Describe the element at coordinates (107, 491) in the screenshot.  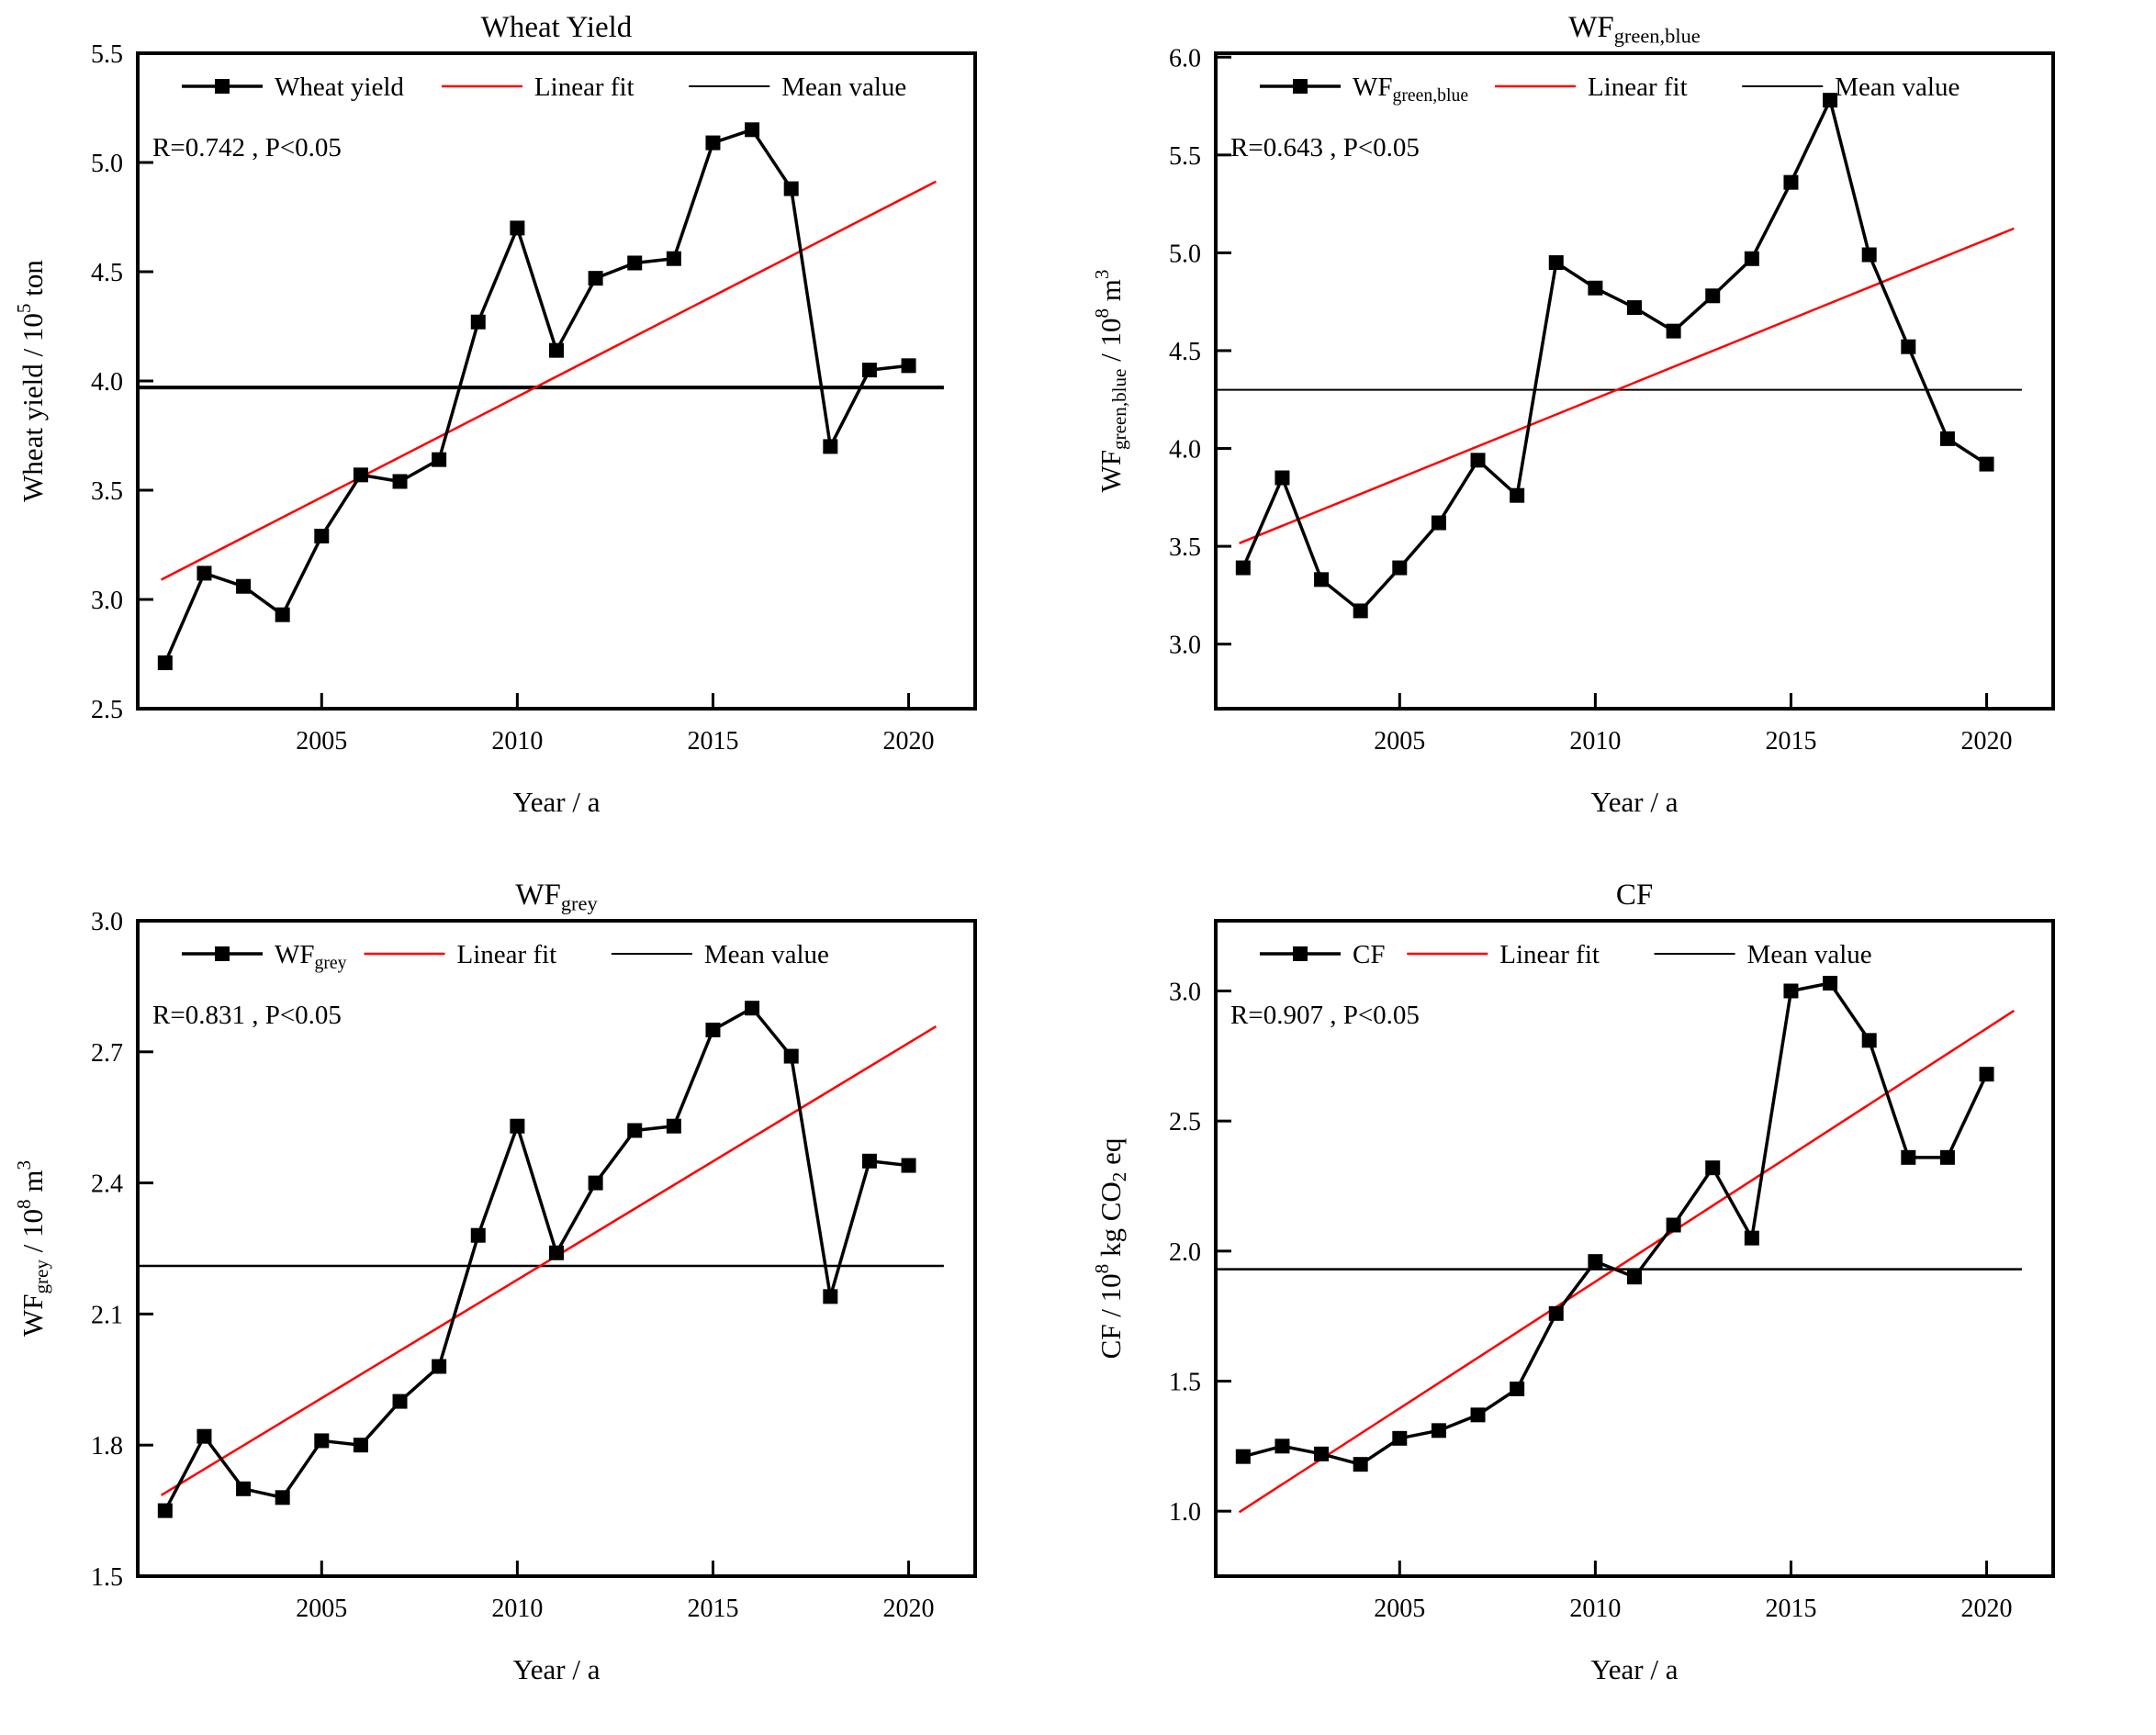
I see `y-tick-label: 3.5` at that location.